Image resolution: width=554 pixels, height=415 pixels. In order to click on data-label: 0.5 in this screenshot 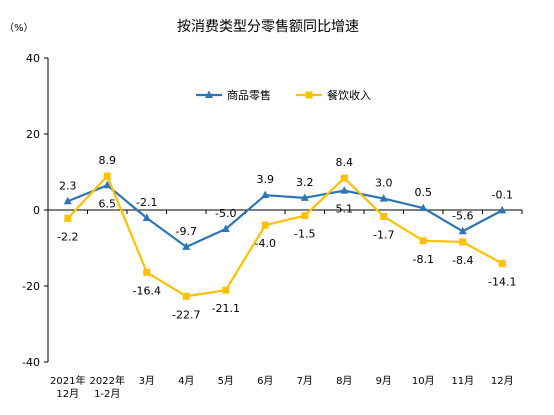, I will do `click(424, 192)`.